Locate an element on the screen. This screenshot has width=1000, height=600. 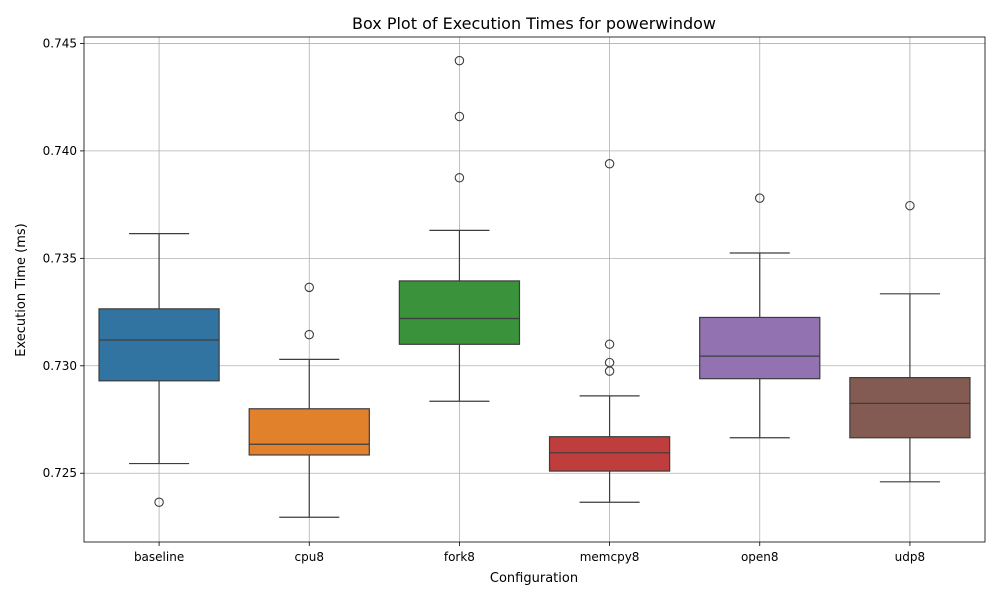
box-baseline is located at coordinates (159, 370).